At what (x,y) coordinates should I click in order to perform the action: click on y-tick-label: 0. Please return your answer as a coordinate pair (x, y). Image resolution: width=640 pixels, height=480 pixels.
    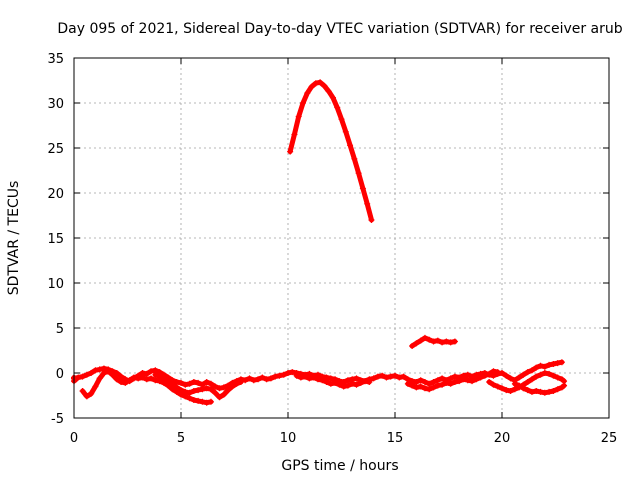
    Looking at the image, I should click on (60, 374).